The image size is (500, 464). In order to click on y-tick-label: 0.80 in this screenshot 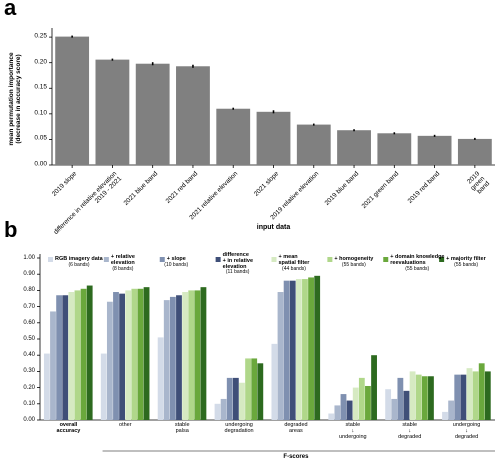, I will do `click(29, 290)`.